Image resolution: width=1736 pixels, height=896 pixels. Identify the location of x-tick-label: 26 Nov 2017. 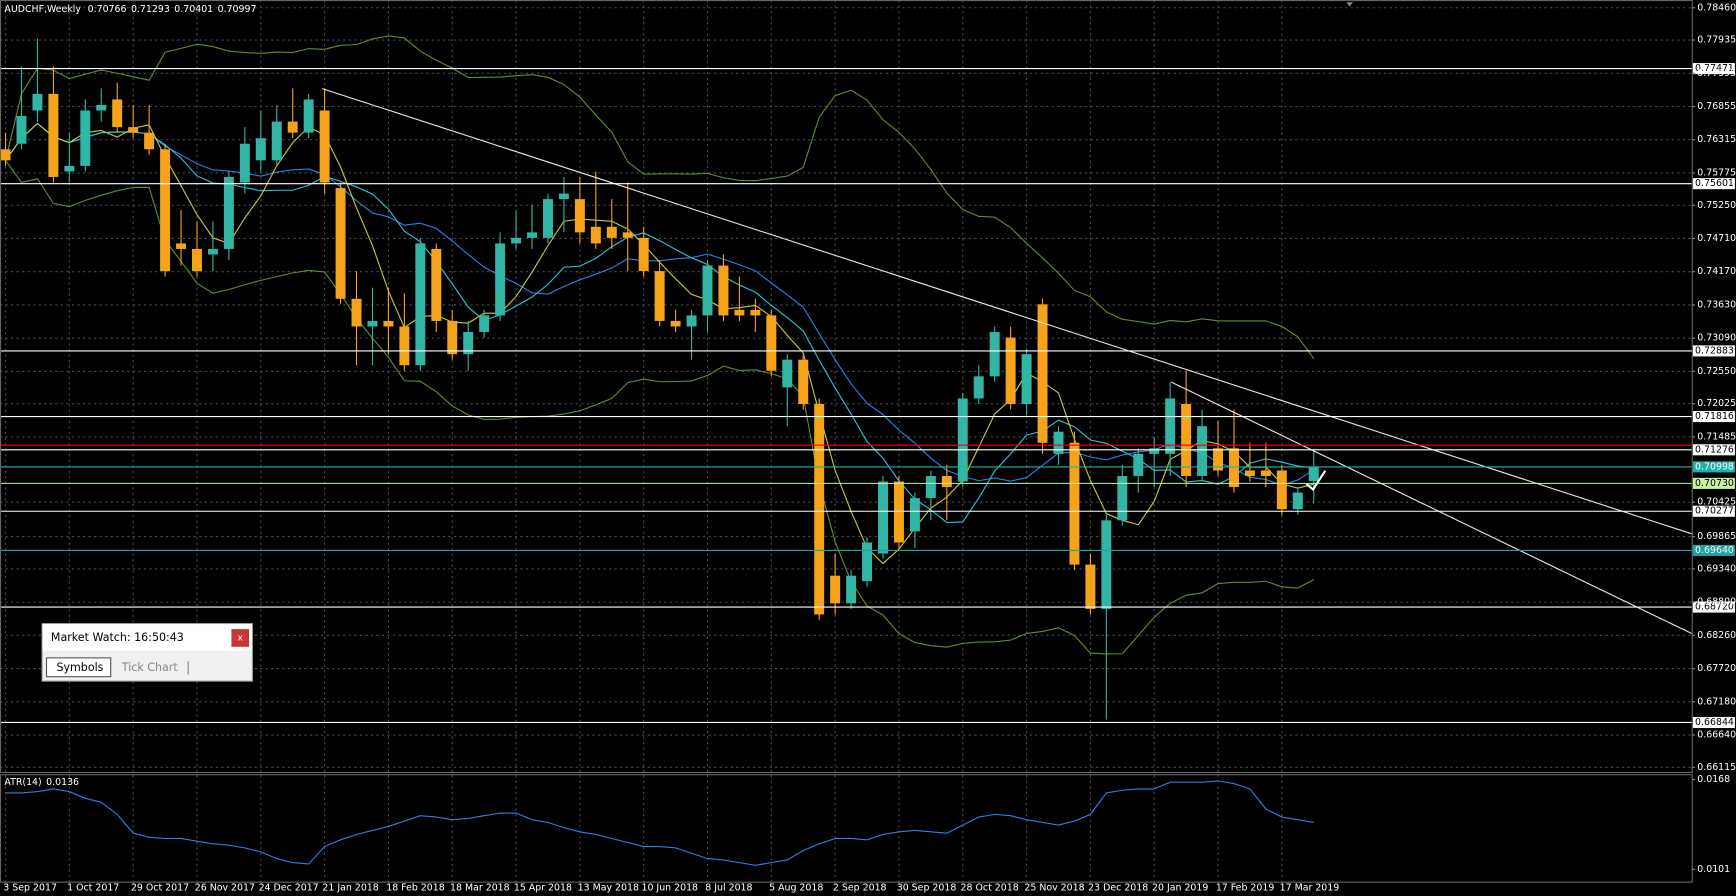
(225, 888).